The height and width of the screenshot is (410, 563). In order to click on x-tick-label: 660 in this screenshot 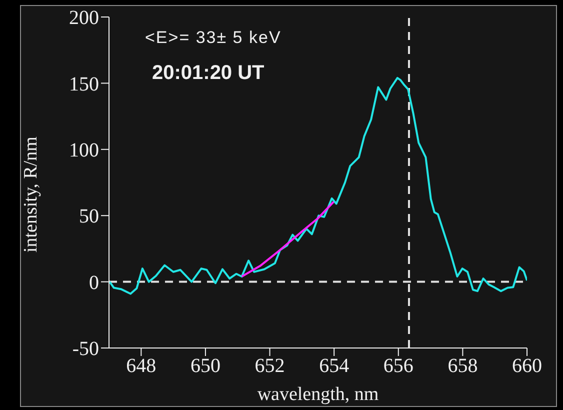, I will do `click(527, 366)`.